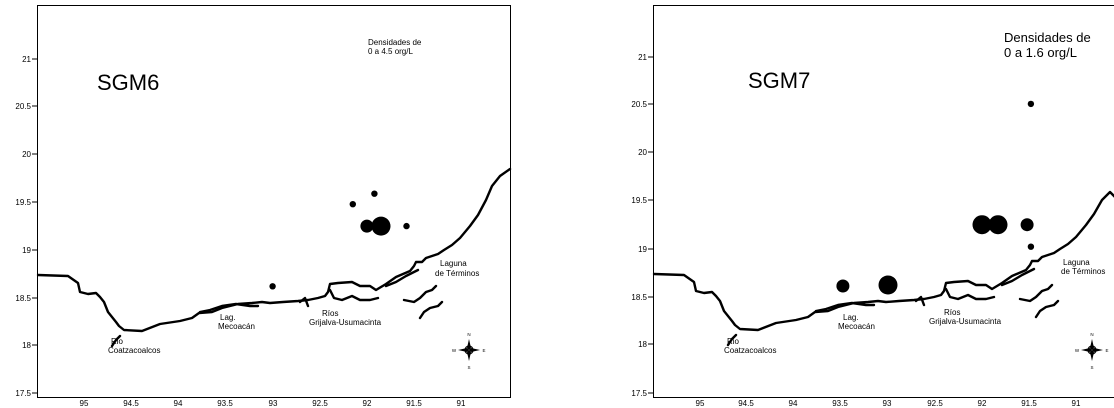 This screenshot has height=408, width=1114. What do you see at coordinates (746, 403) in the screenshot?
I see `x-tick-label: 94.5` at bounding box center [746, 403].